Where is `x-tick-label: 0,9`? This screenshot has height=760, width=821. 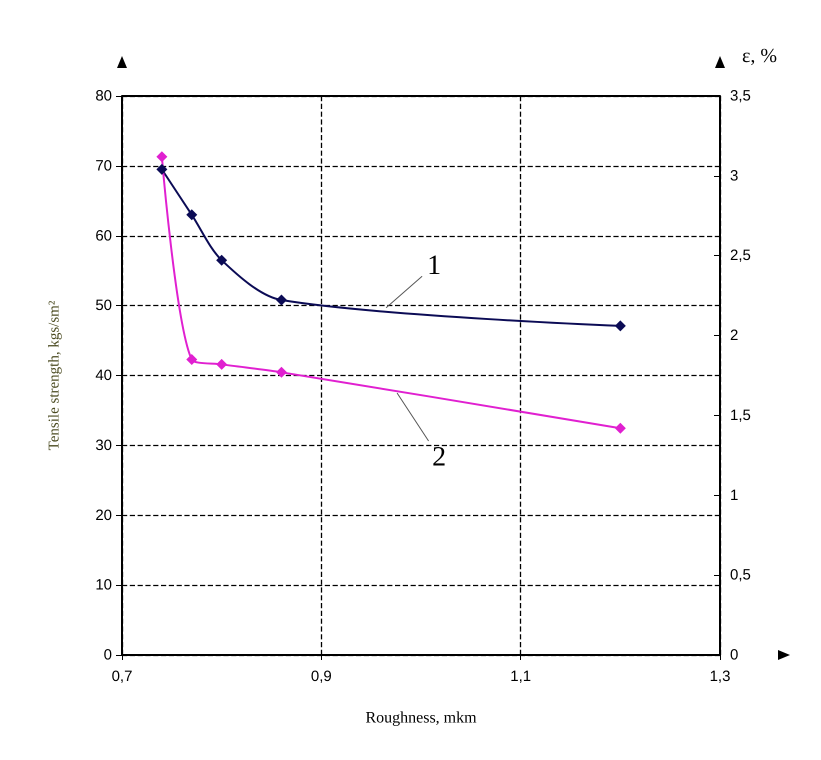
x-tick-label: 0,9 is located at coordinates (321, 676).